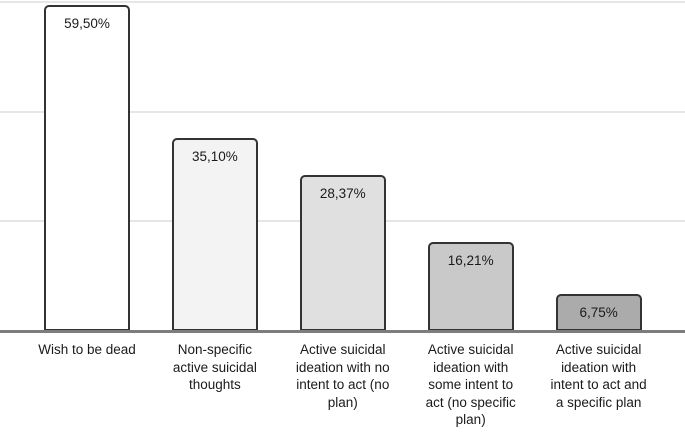 The height and width of the screenshot is (433, 685). I want to click on x-axis-line, so click(342, 331).